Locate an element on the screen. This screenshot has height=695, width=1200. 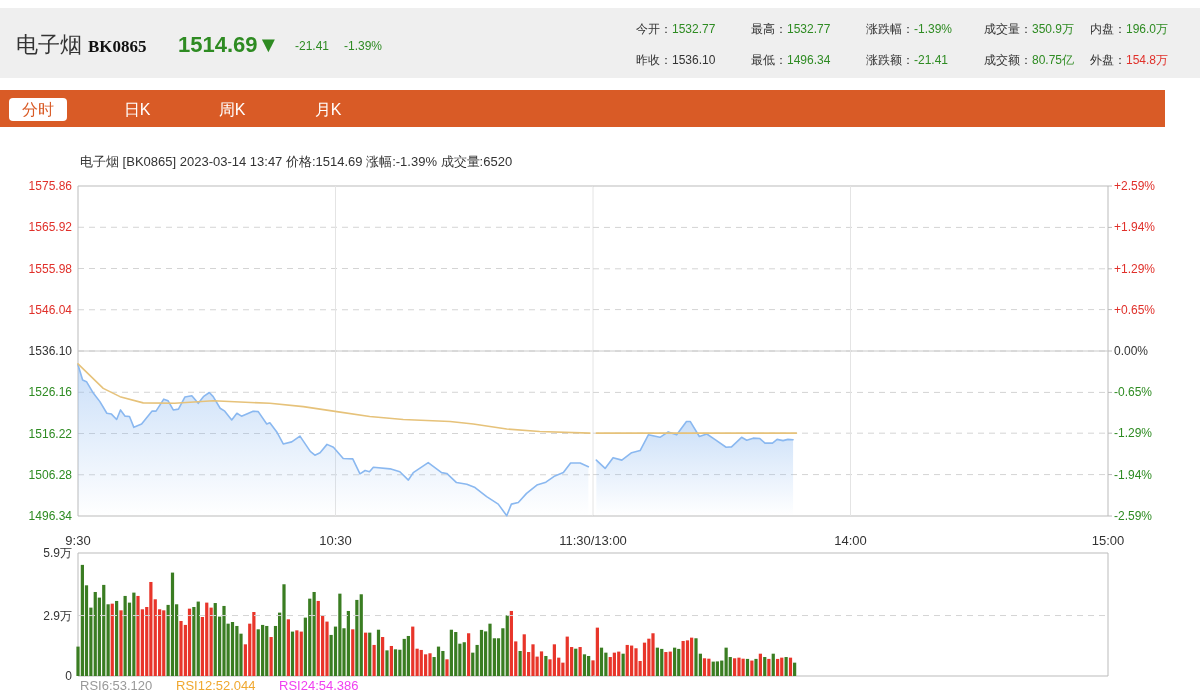
x-tick-label: 9:30 is located at coordinates (78, 540).